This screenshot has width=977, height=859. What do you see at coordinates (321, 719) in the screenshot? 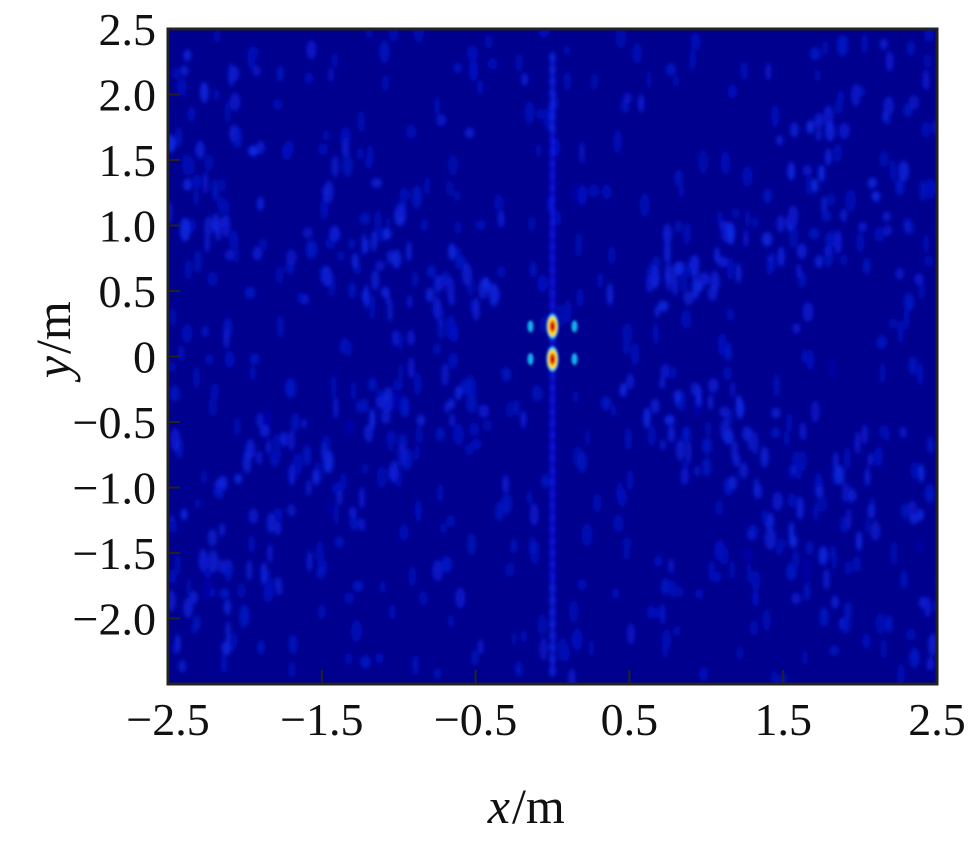
I see `x-tick-label-1: −1.5` at bounding box center [321, 719].